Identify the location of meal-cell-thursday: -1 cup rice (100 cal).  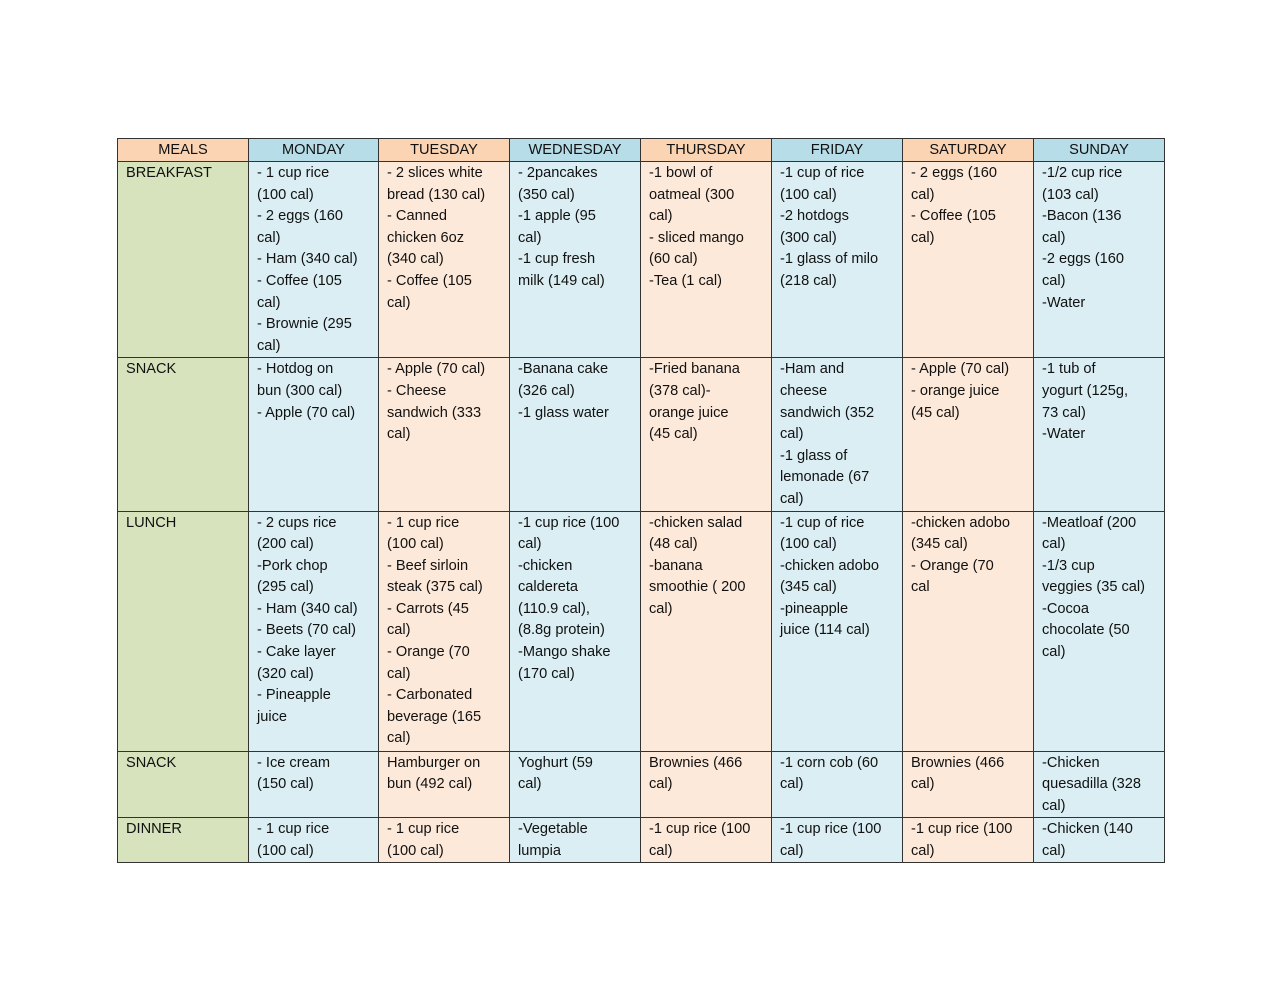
(706, 840).